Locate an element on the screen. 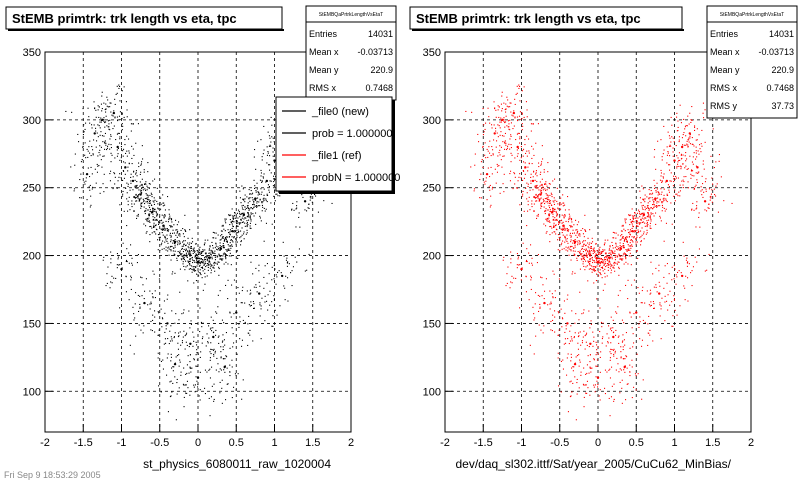  stats-value: 37.73 is located at coordinates (782, 106).